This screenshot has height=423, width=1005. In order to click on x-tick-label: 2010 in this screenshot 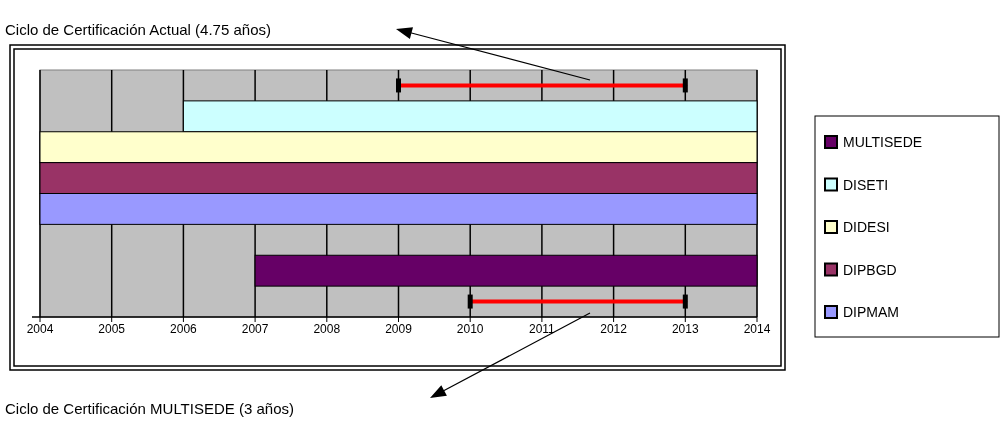, I will do `click(470, 329)`.